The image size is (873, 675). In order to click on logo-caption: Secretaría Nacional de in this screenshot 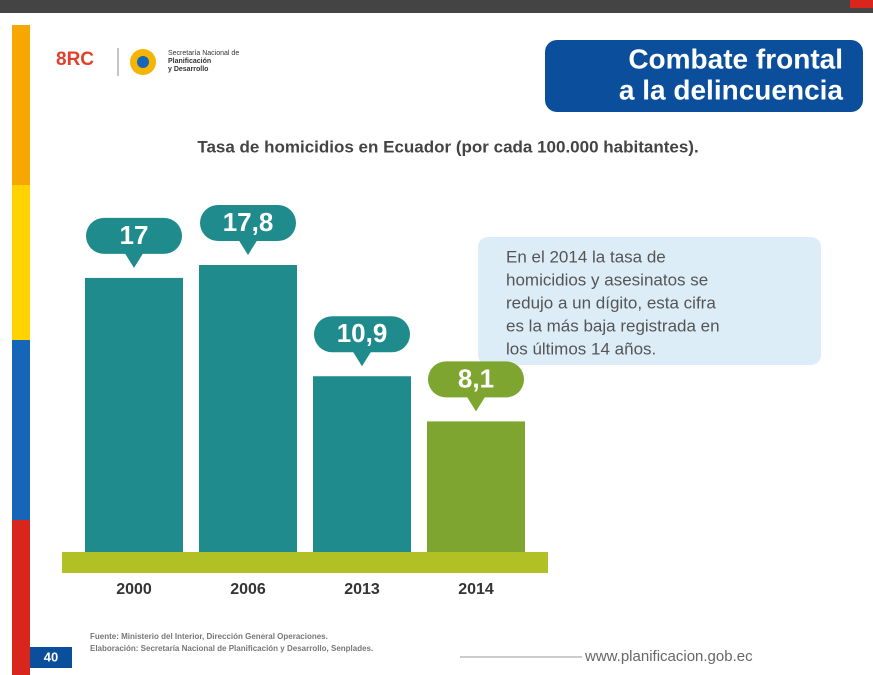, I will do `click(203, 53)`.